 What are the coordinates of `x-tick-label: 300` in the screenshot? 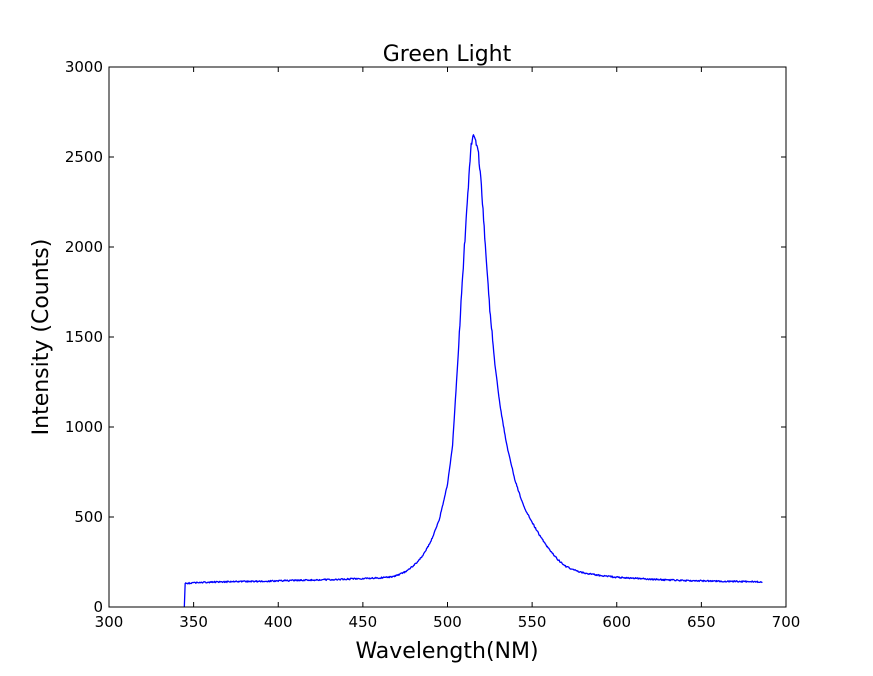 It's located at (109, 622).